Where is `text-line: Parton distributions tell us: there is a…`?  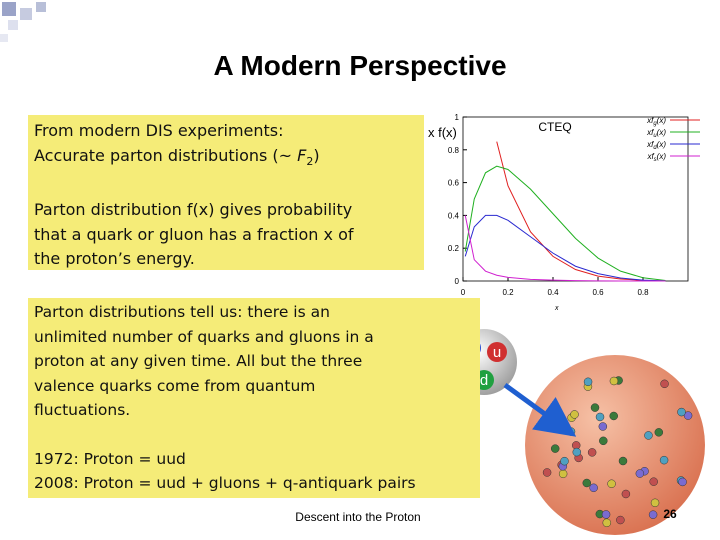 text-line: Parton distributions tell us: there is a… is located at coordinates (182, 312).